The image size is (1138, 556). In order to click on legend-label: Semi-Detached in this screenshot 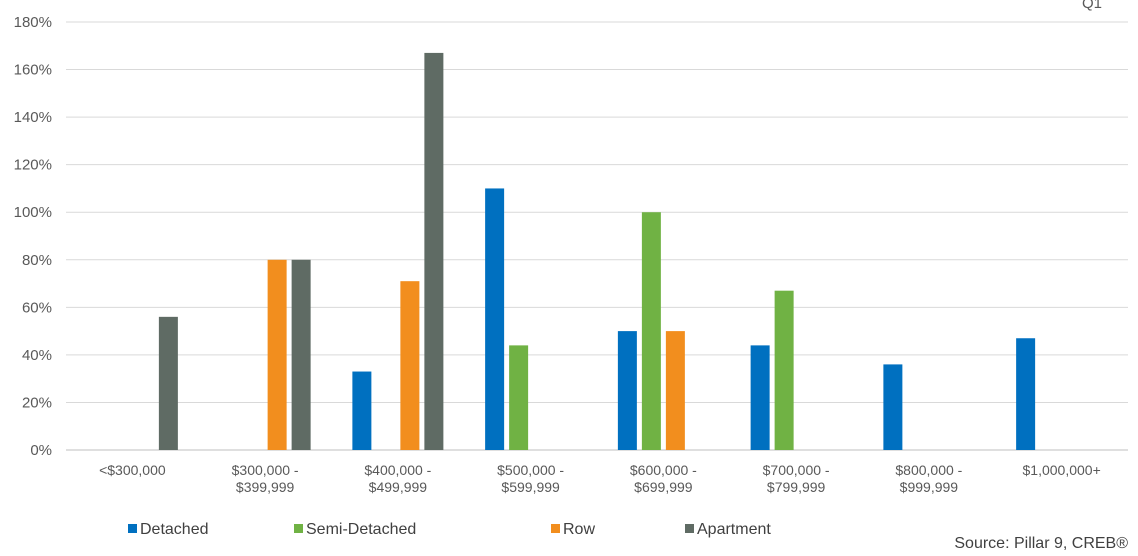, I will do `click(361, 529)`.